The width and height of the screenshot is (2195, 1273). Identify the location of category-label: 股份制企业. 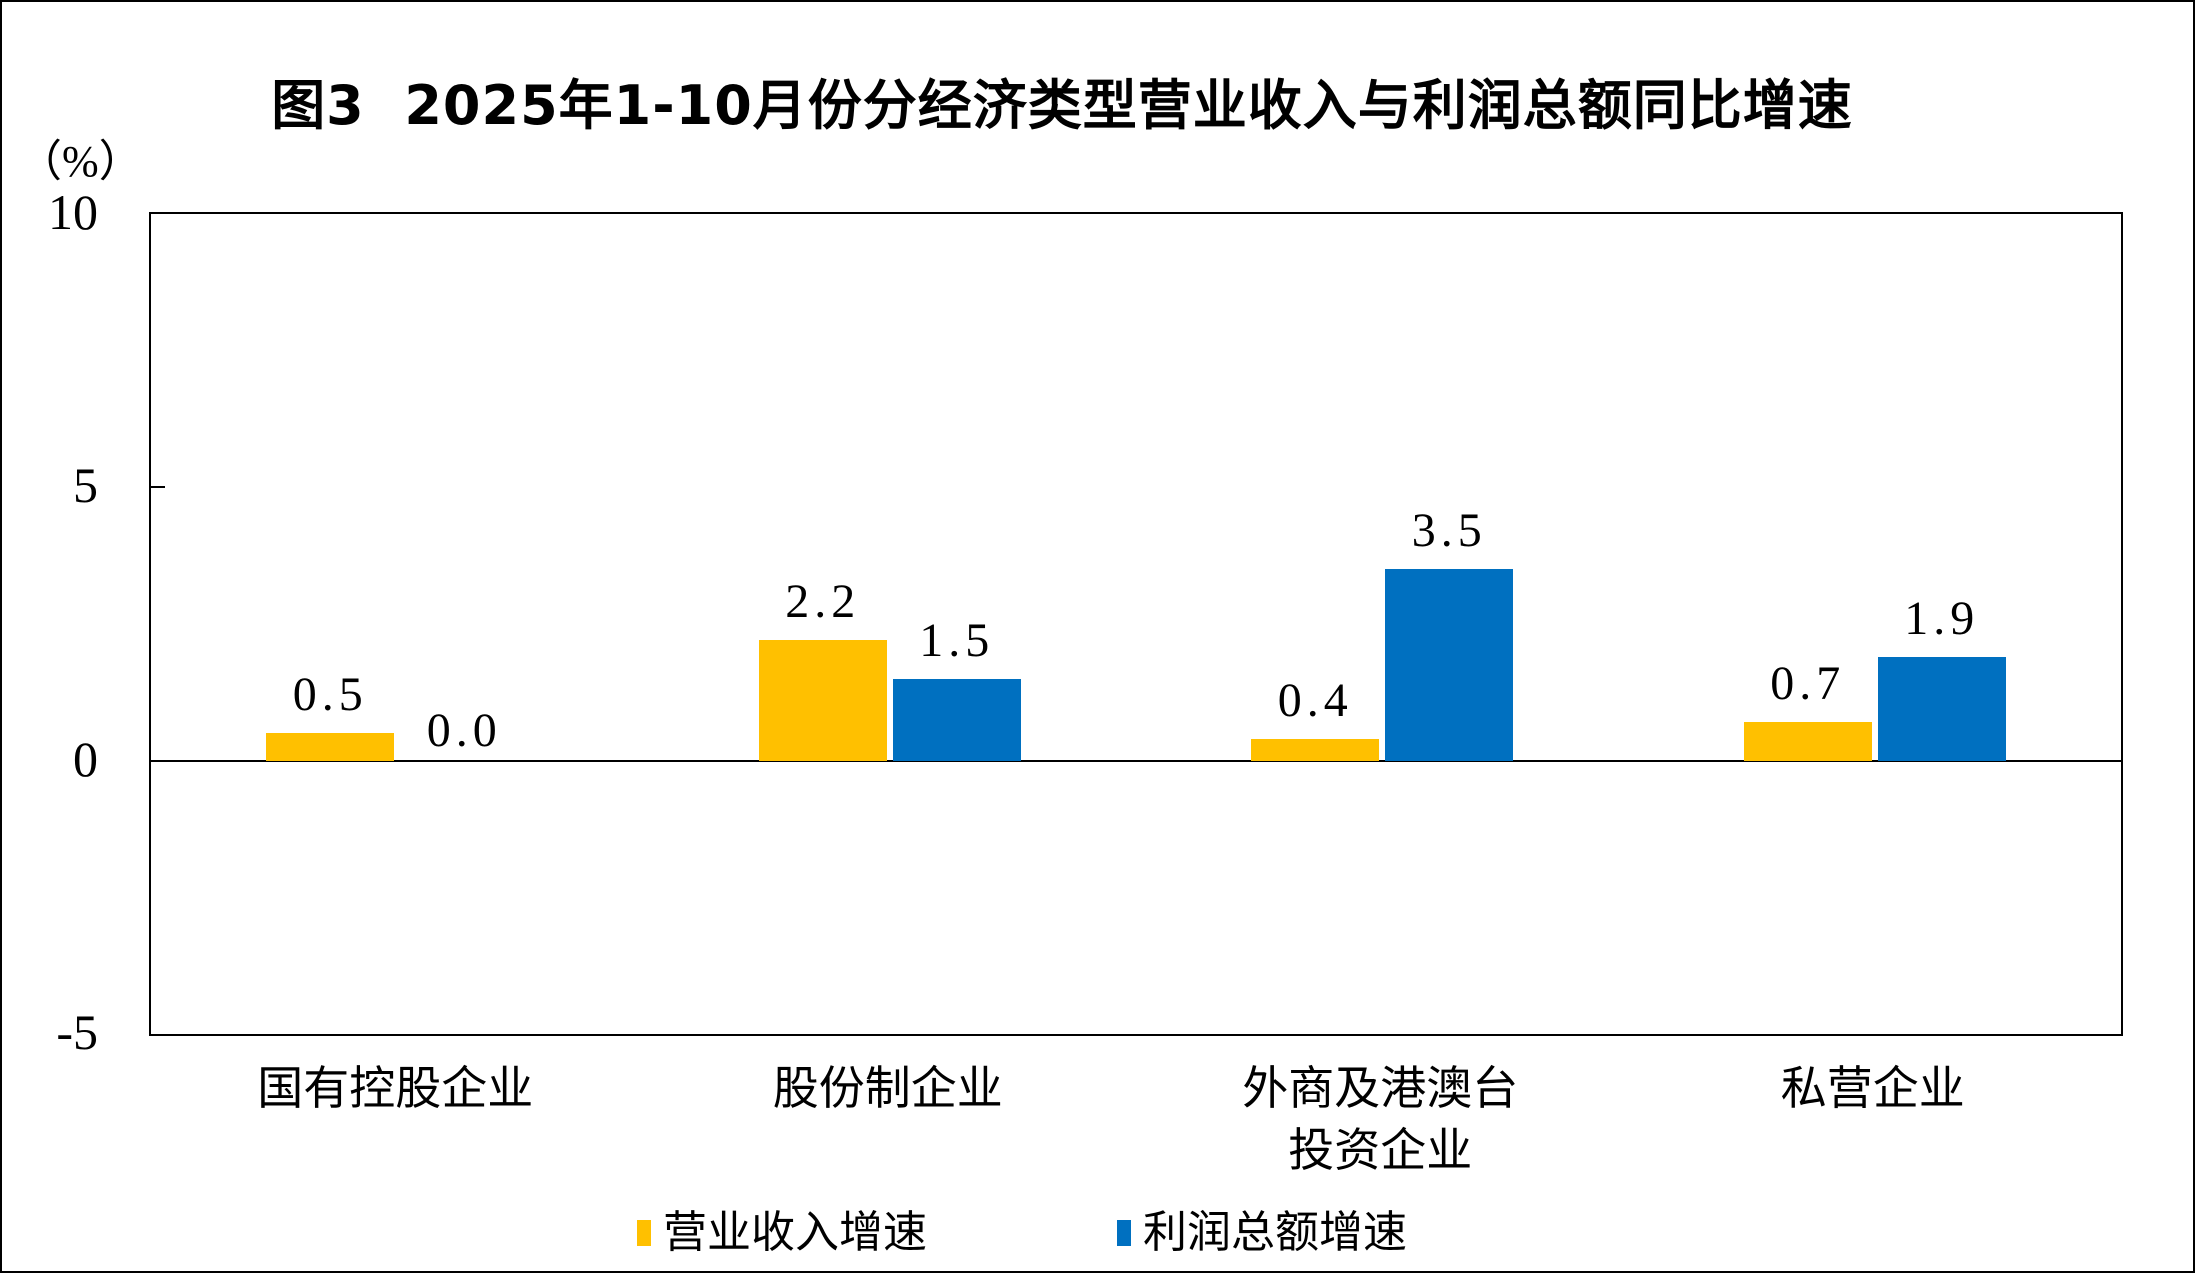
(888, 1089).